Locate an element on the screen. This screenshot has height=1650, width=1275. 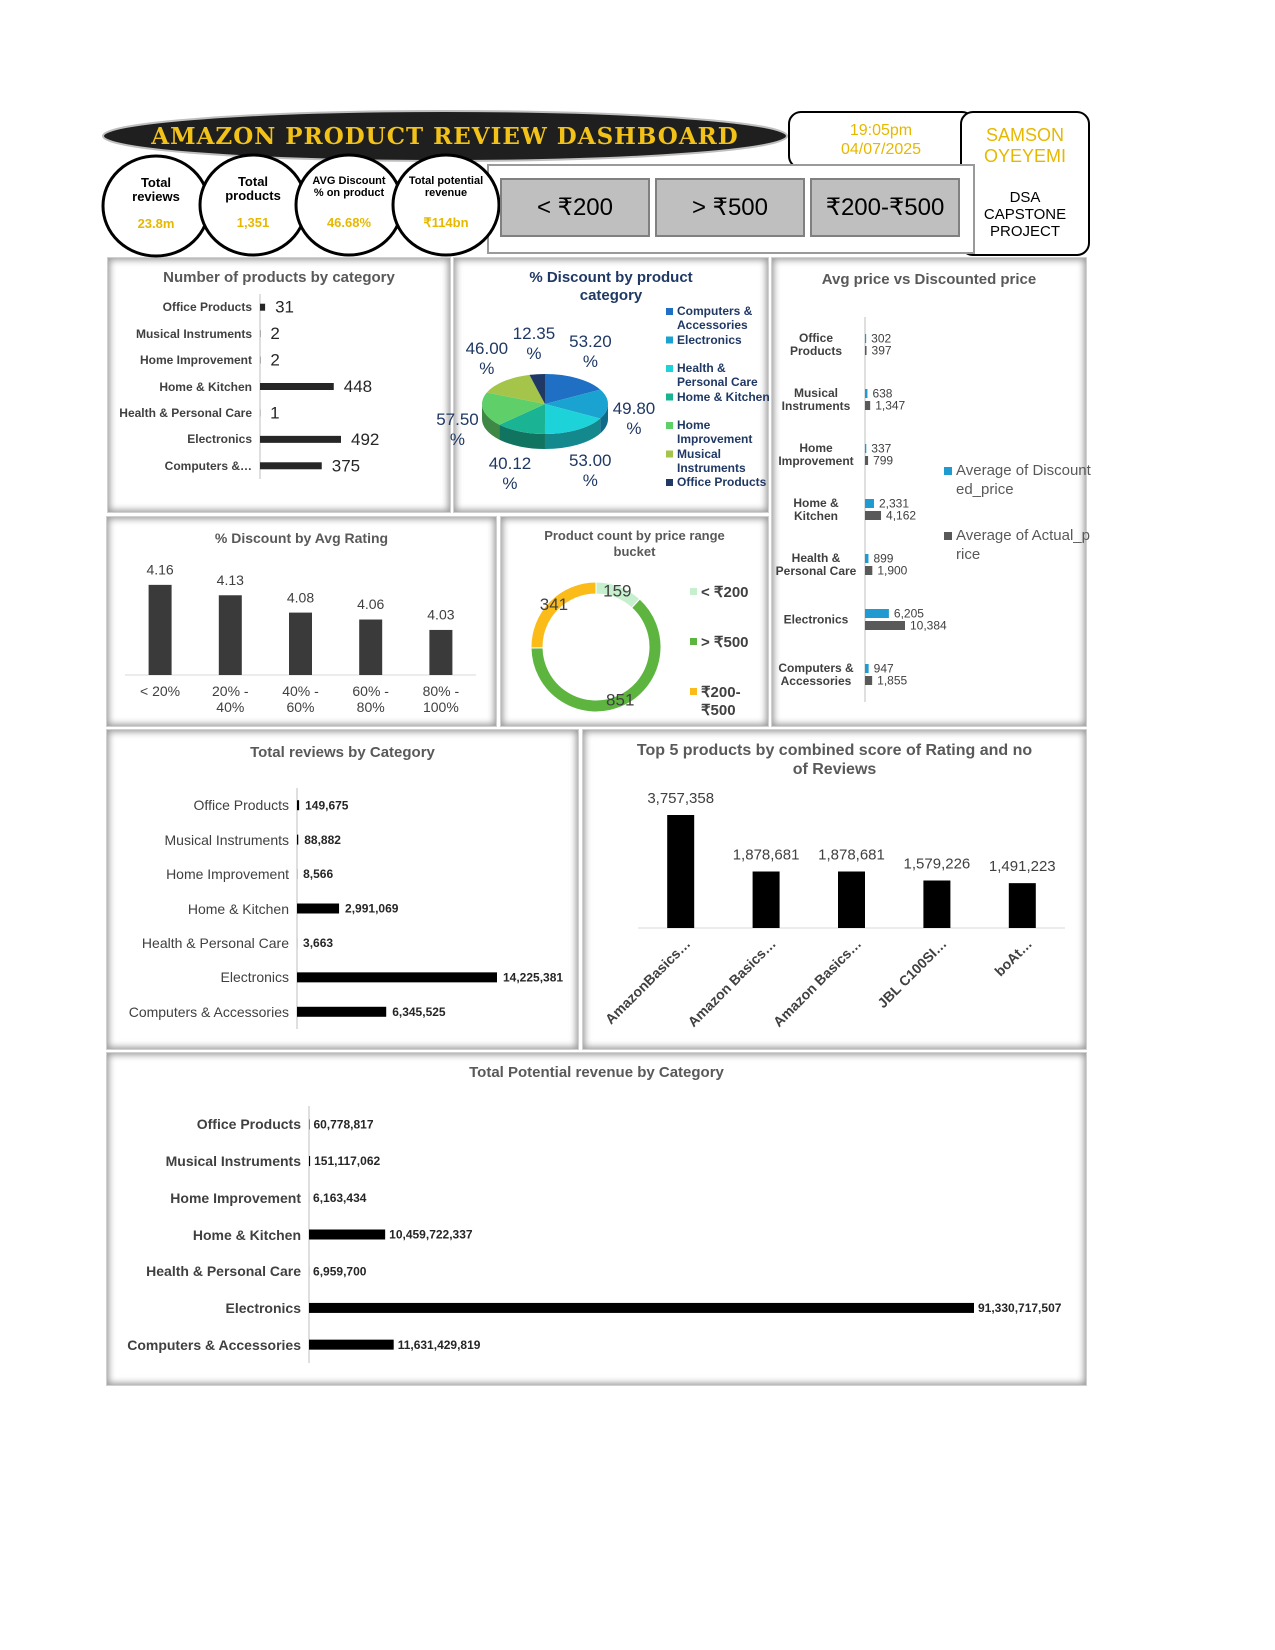
value-label: 11,631,429,819 is located at coordinates (439, 1345).